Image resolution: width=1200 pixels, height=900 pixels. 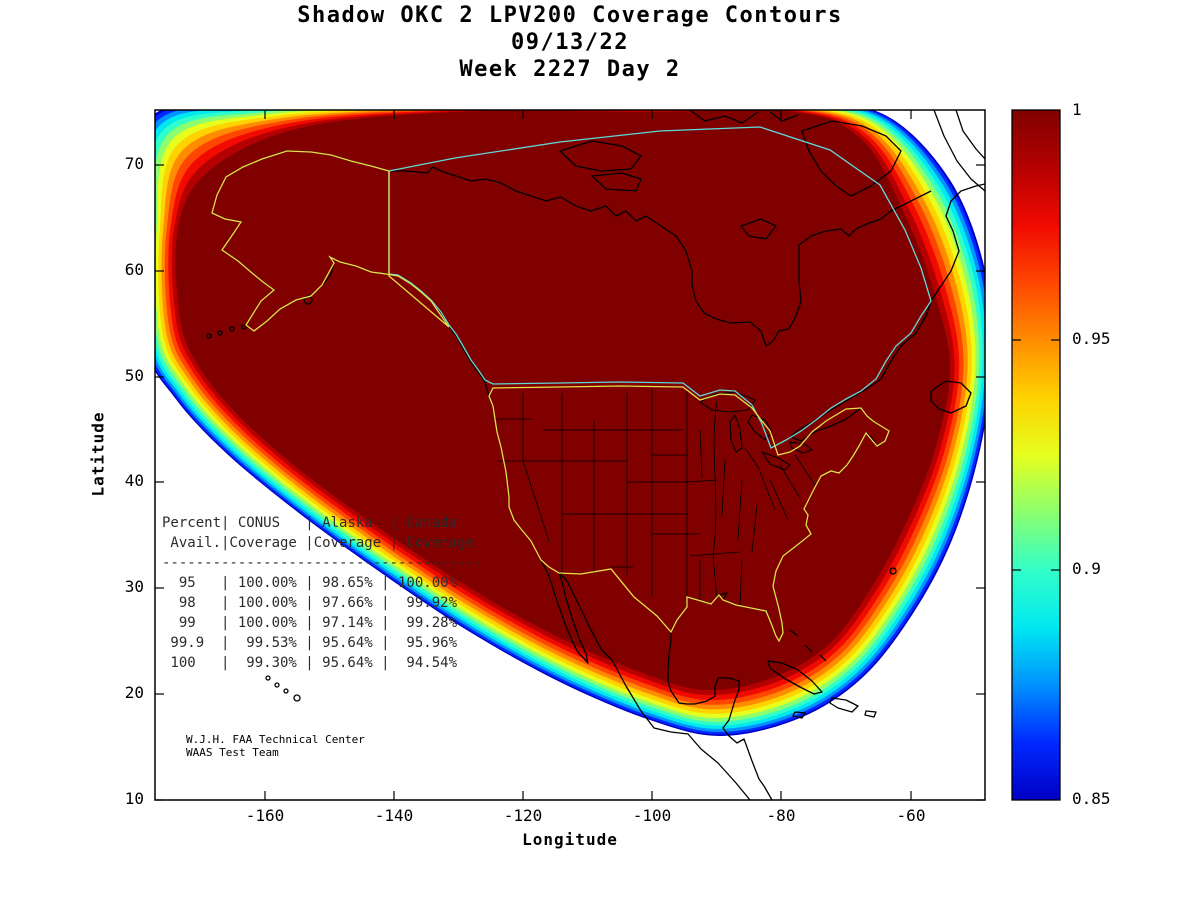 What do you see at coordinates (959, 151) in the screenshot?
I see `greenland-coast-path` at bounding box center [959, 151].